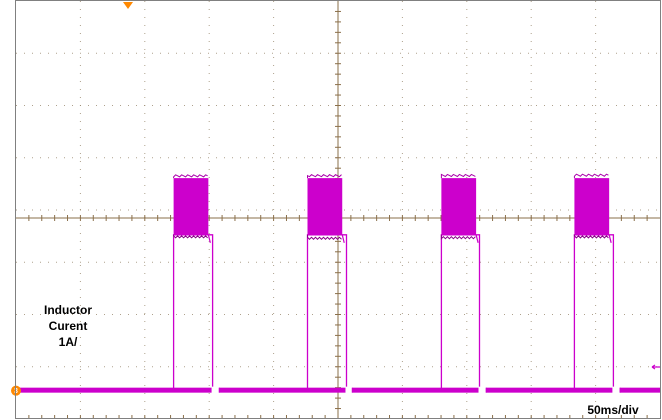  What do you see at coordinates (613, 410) in the screenshot?
I see `timebase-label: 50ms/div` at bounding box center [613, 410].